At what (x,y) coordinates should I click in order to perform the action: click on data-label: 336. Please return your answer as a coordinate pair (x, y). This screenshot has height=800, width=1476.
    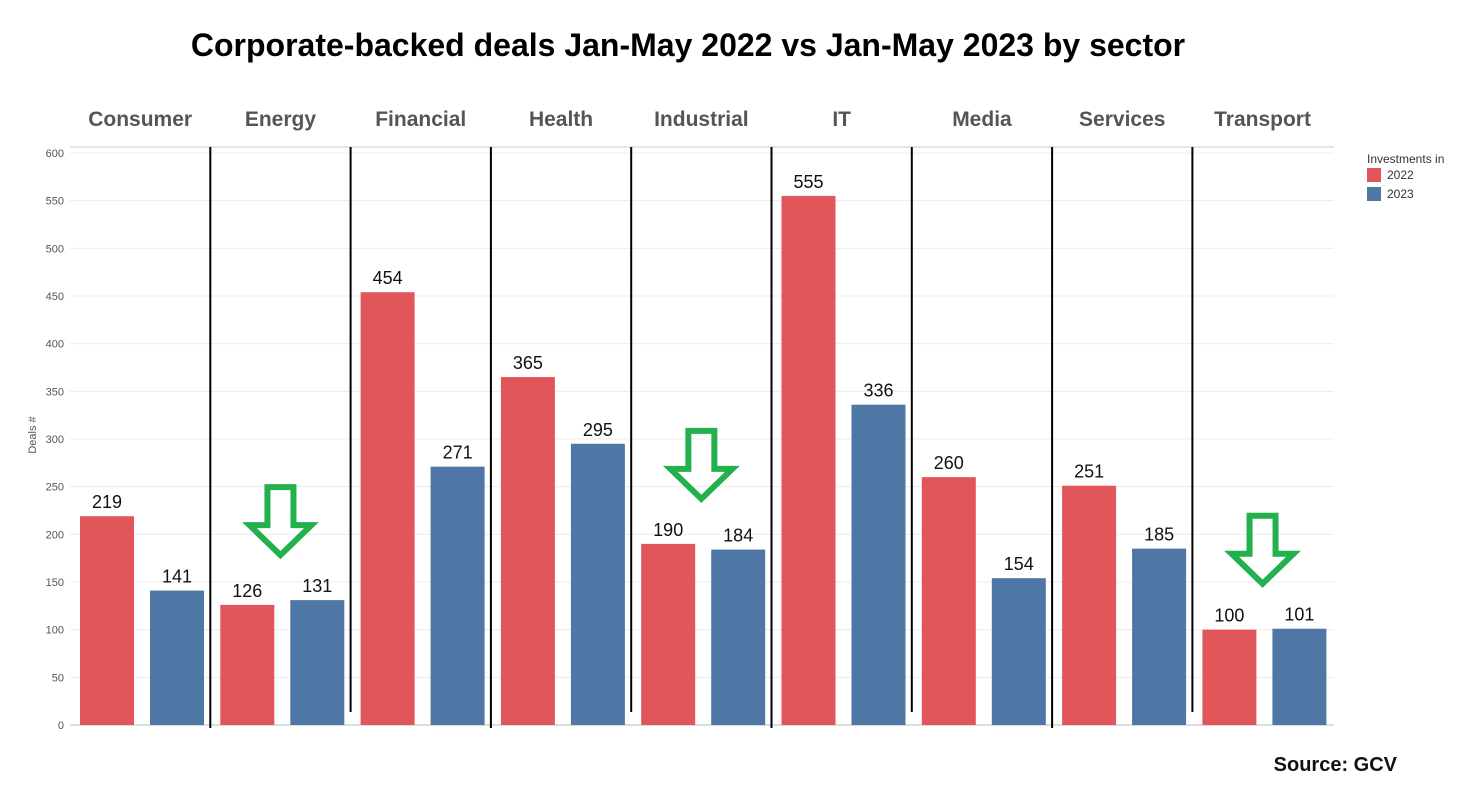
    Looking at the image, I should click on (878, 391).